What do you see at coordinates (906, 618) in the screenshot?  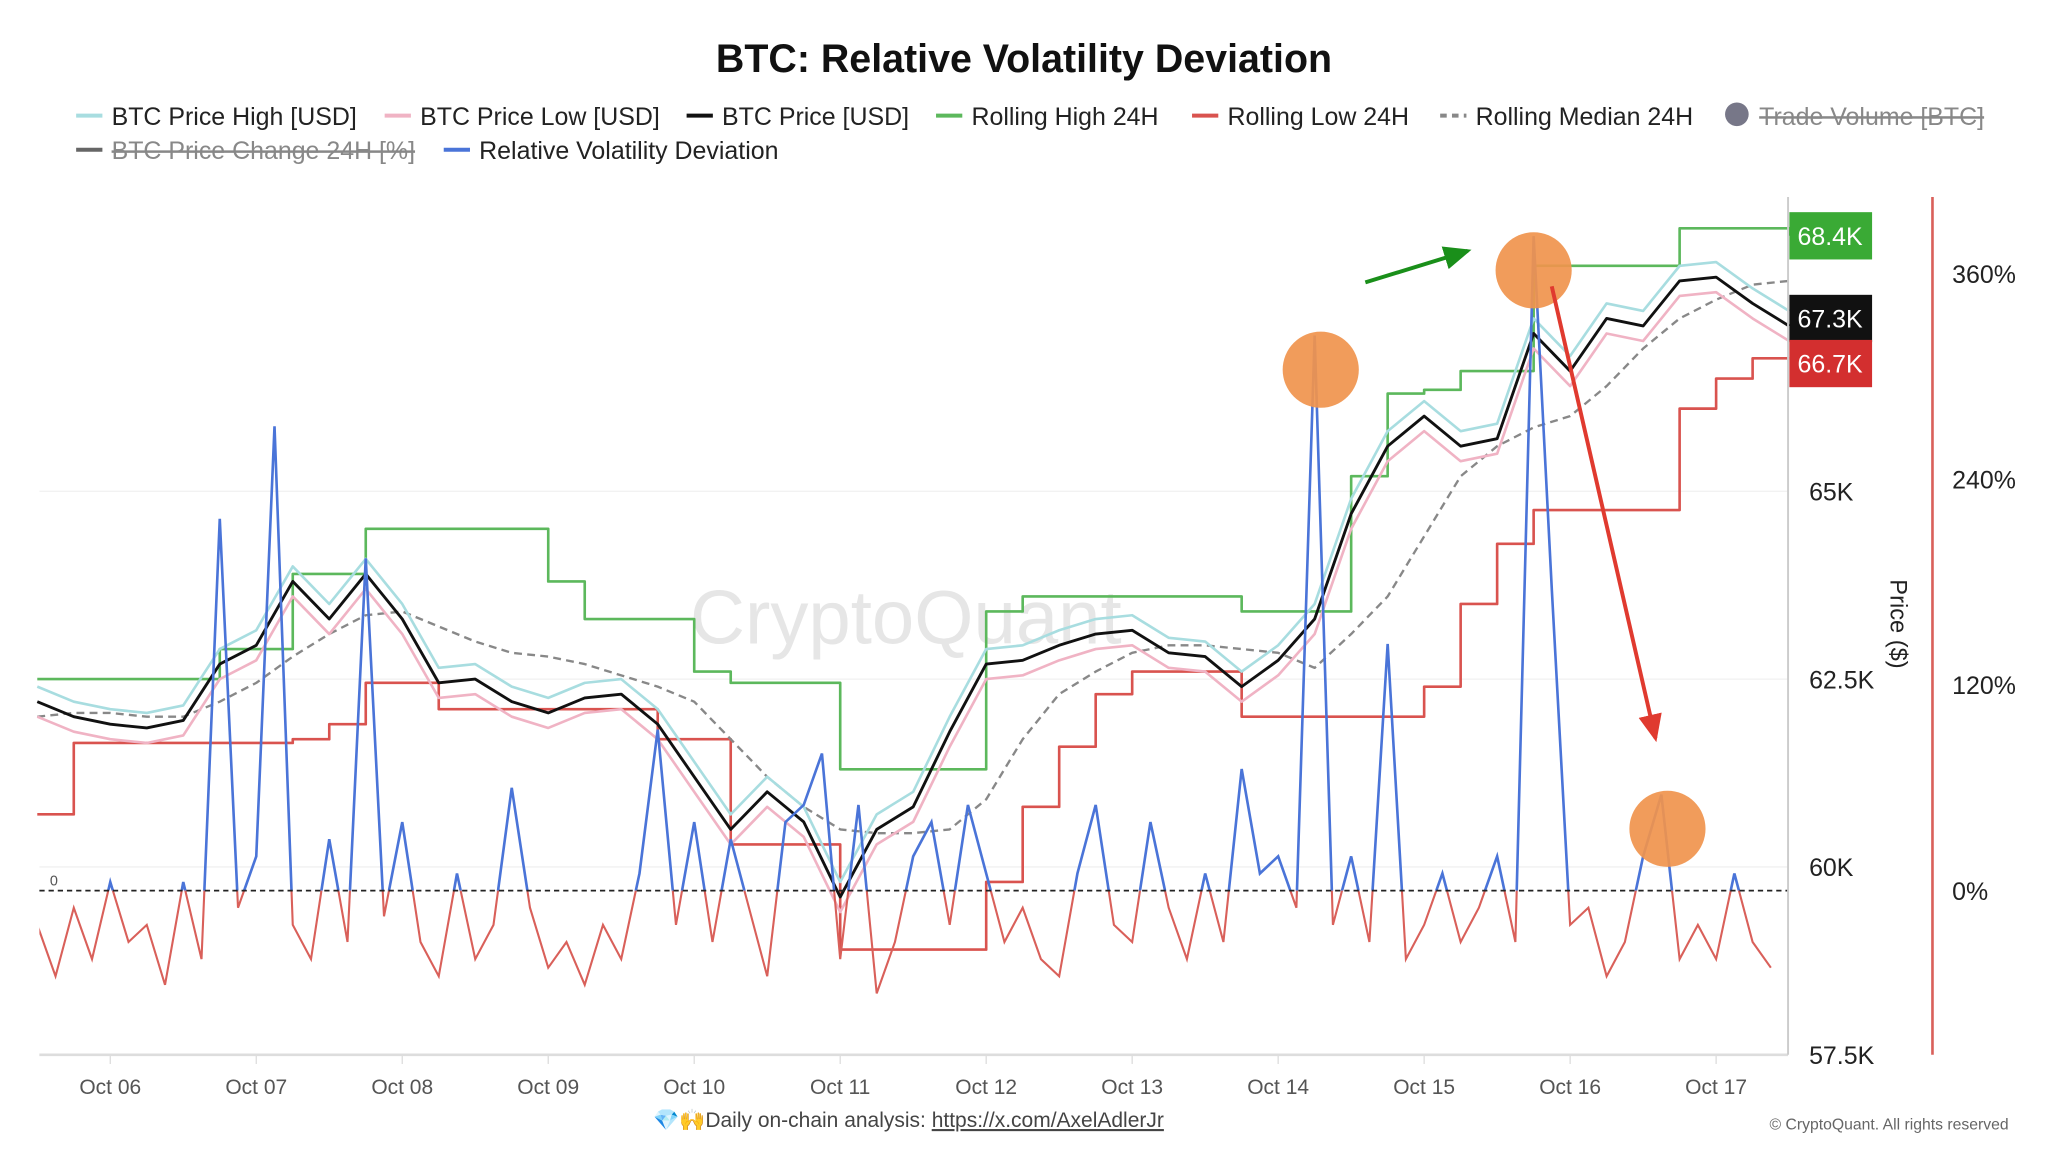 I see `watermark: CryptoQuant` at bounding box center [906, 618].